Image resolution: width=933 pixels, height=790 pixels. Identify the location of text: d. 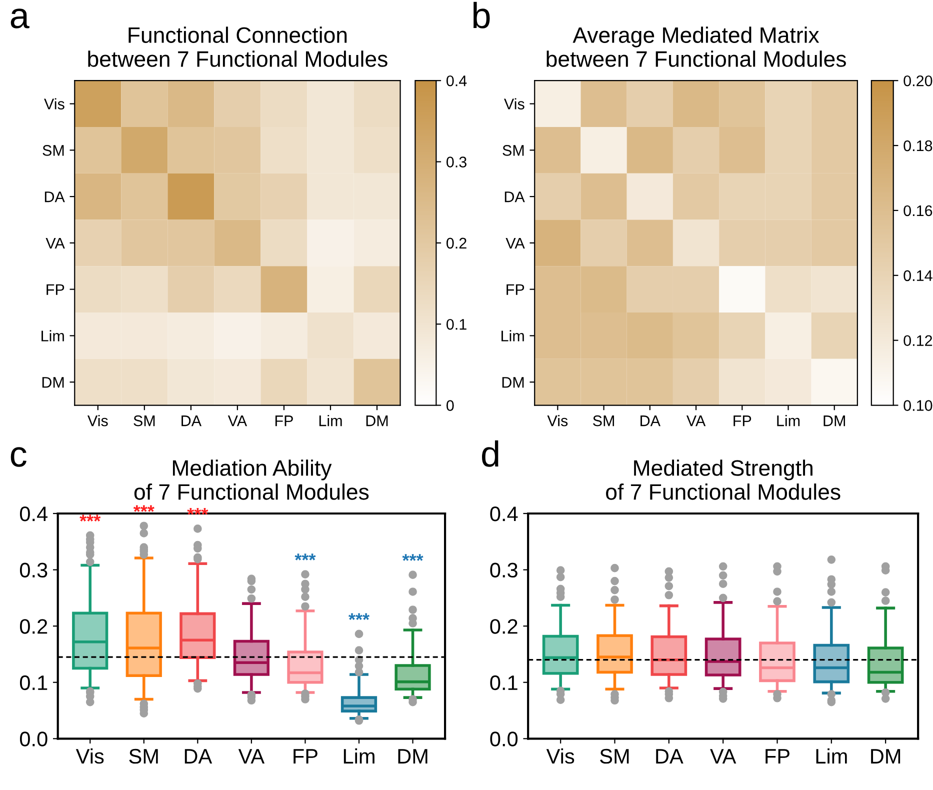
(490, 453).